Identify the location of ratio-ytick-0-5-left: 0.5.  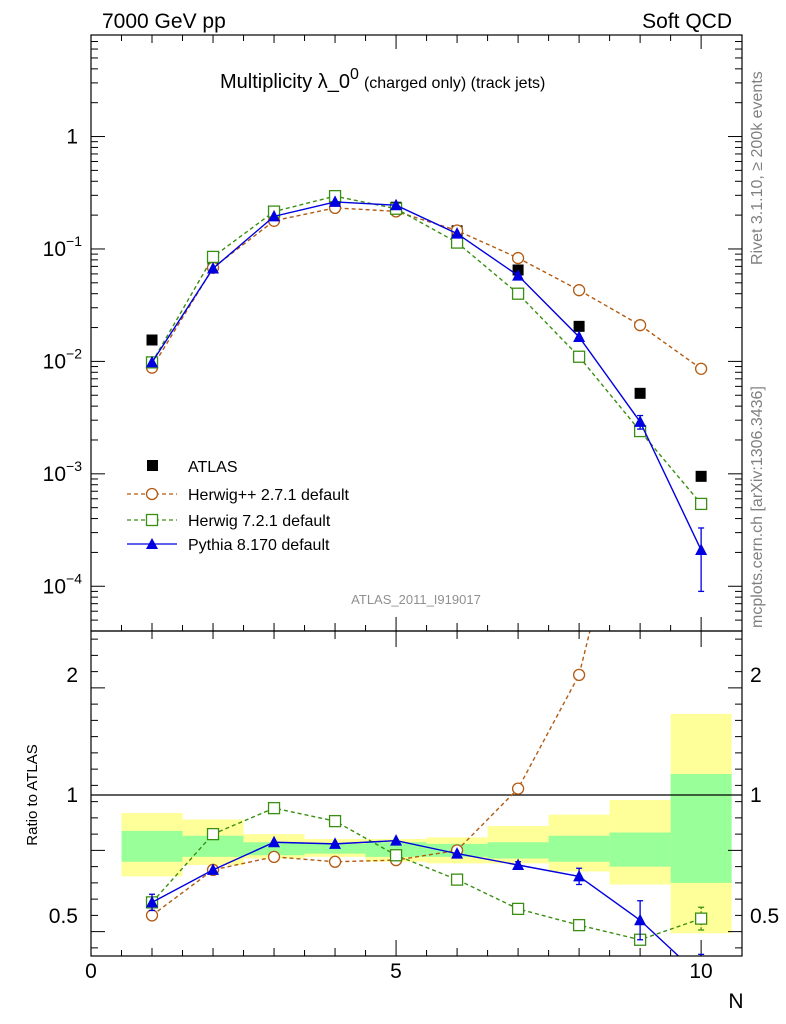
(63, 916).